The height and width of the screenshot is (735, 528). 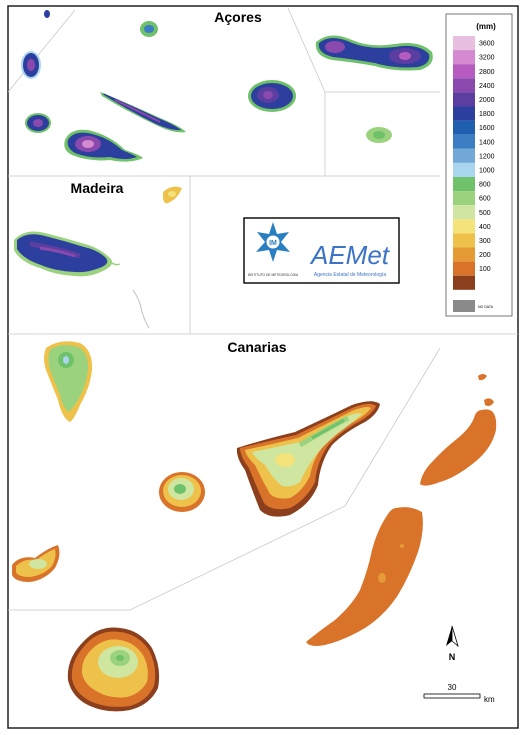 I want to click on legend-label: 500, so click(x=485, y=213).